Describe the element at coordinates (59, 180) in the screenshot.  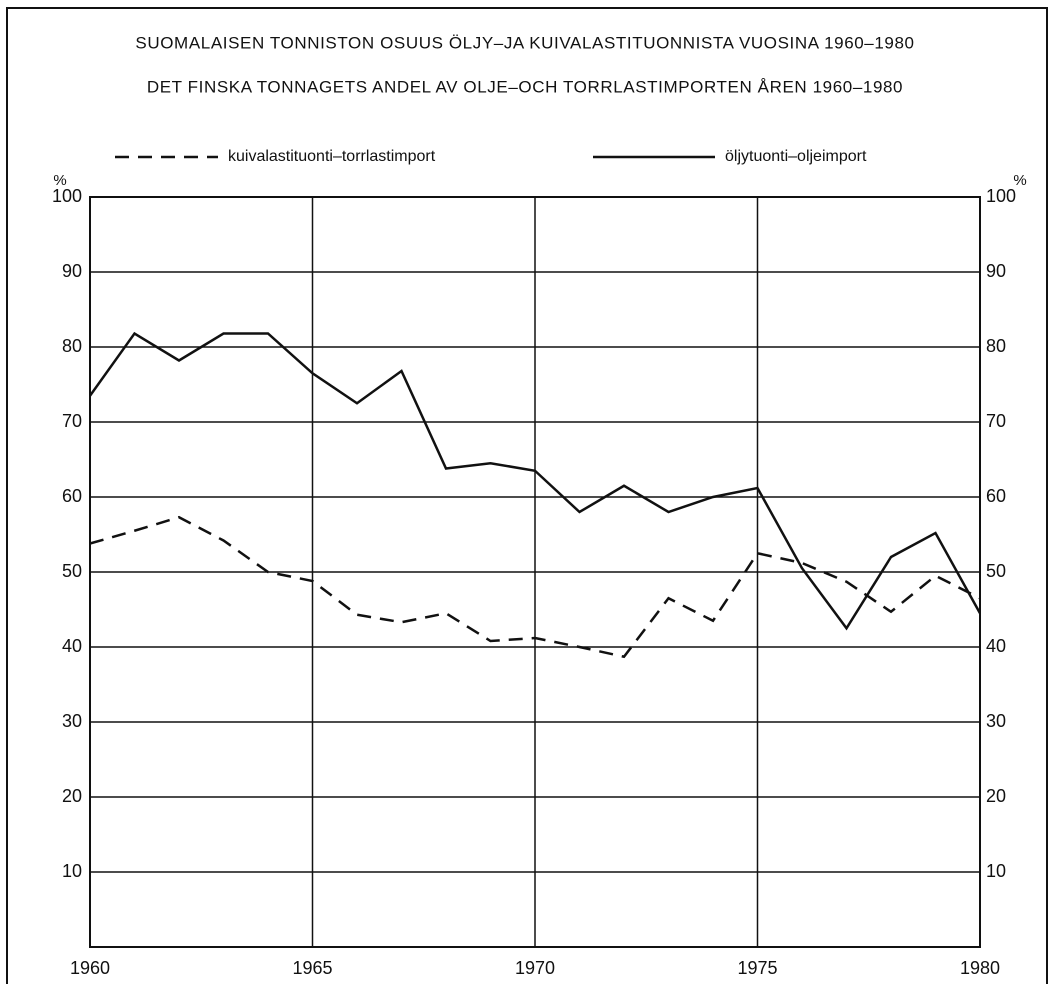
I see `y-axis-label: %` at that location.